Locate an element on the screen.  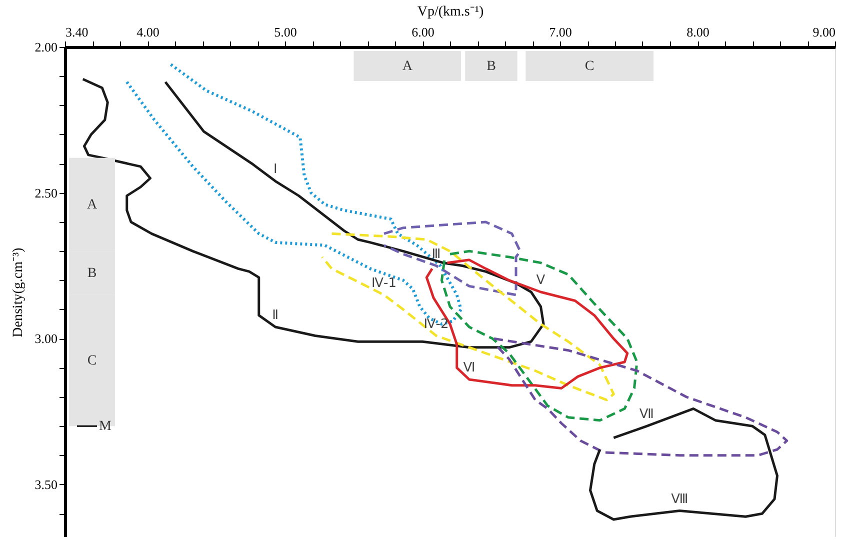
x-tick-label: 8.00 is located at coordinates (698, 32).